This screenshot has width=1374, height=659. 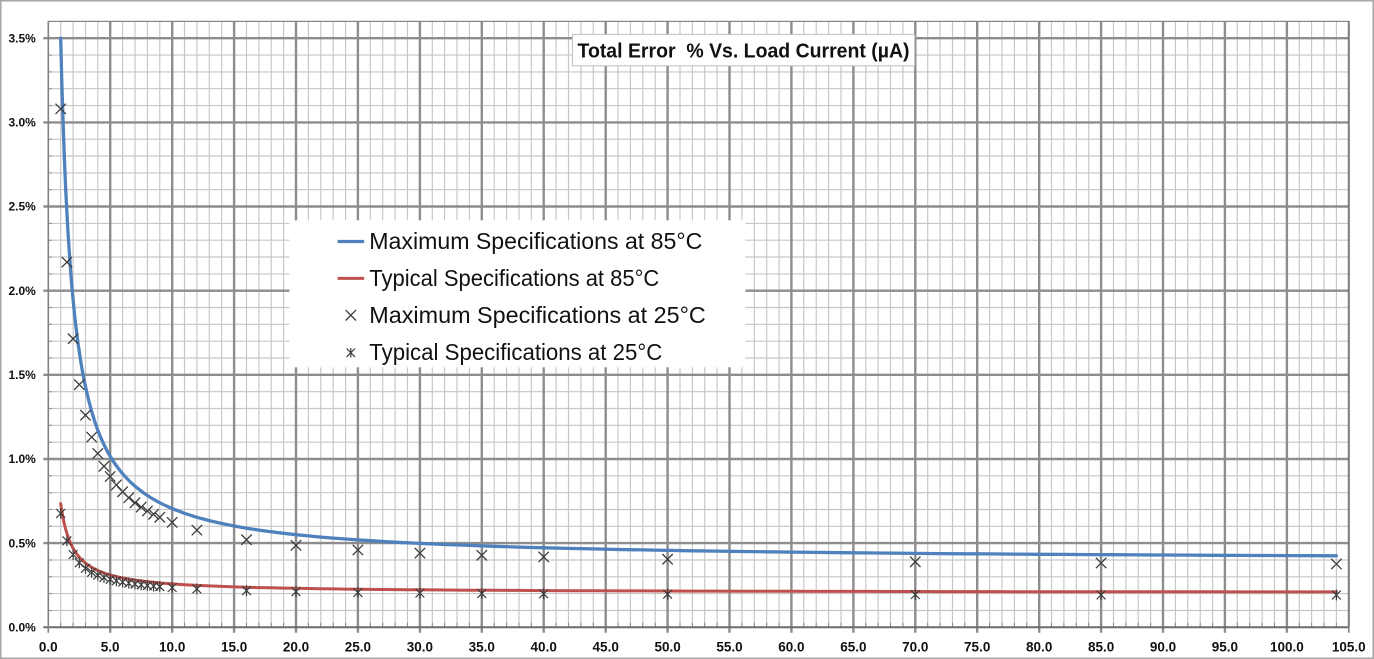 What do you see at coordinates (22, 543) in the screenshot?
I see `svg-text: 0.5%` at bounding box center [22, 543].